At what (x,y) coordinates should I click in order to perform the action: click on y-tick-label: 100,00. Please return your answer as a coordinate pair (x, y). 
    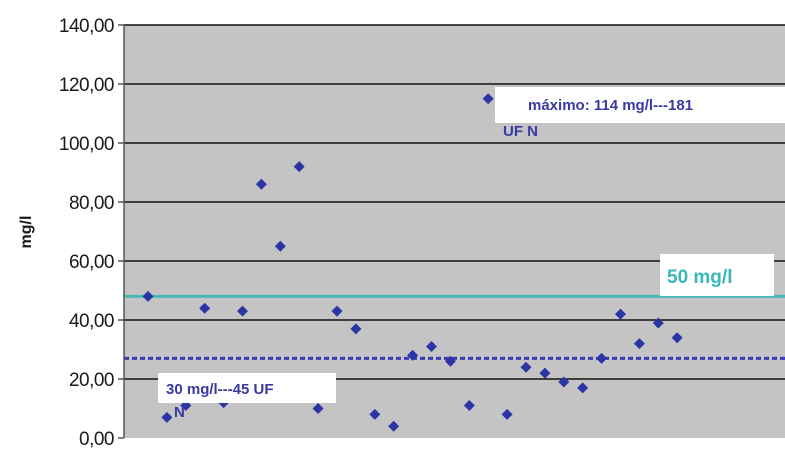
    Looking at the image, I should click on (86, 144).